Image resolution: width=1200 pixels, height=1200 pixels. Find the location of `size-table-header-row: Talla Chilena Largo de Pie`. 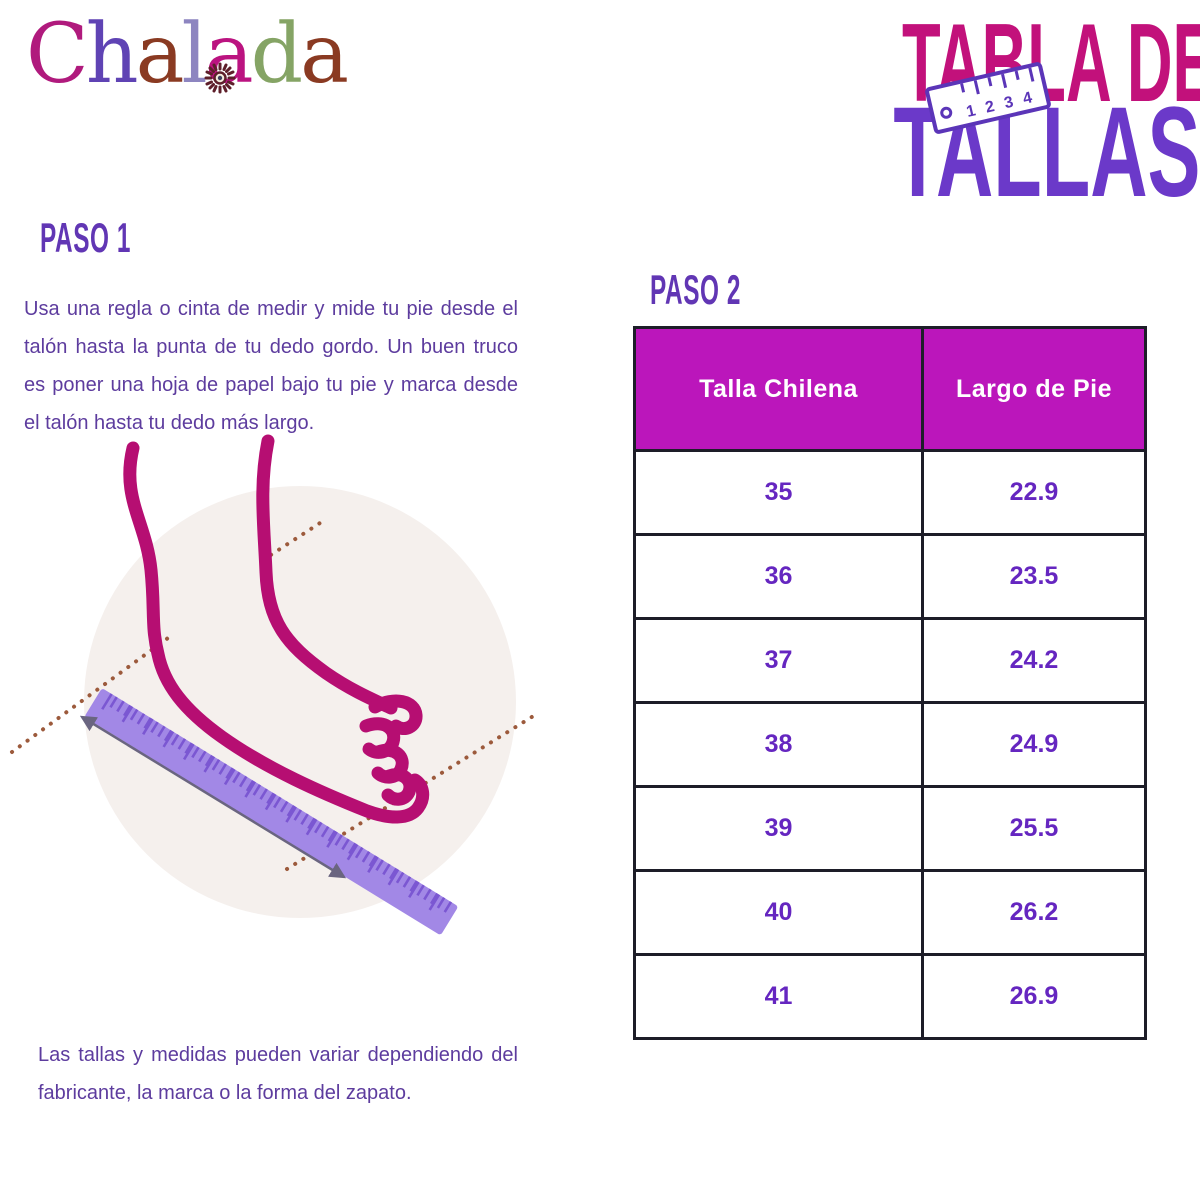

size-table-header-row: Talla Chilena Largo de Pie is located at coordinates (890, 389).